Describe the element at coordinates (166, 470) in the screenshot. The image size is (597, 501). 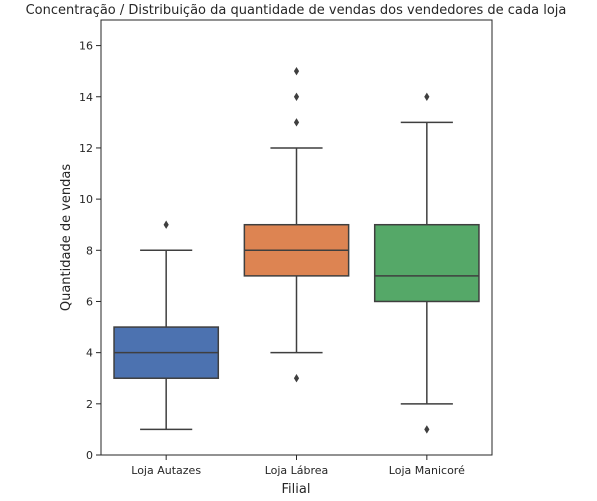
I see `x-tick-label: Loja Autazes` at that location.